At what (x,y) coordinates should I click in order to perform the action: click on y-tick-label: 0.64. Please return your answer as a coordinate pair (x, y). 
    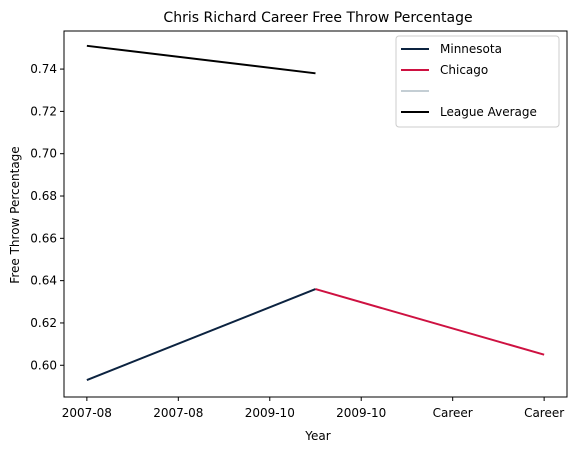
    Looking at the image, I should click on (43, 281).